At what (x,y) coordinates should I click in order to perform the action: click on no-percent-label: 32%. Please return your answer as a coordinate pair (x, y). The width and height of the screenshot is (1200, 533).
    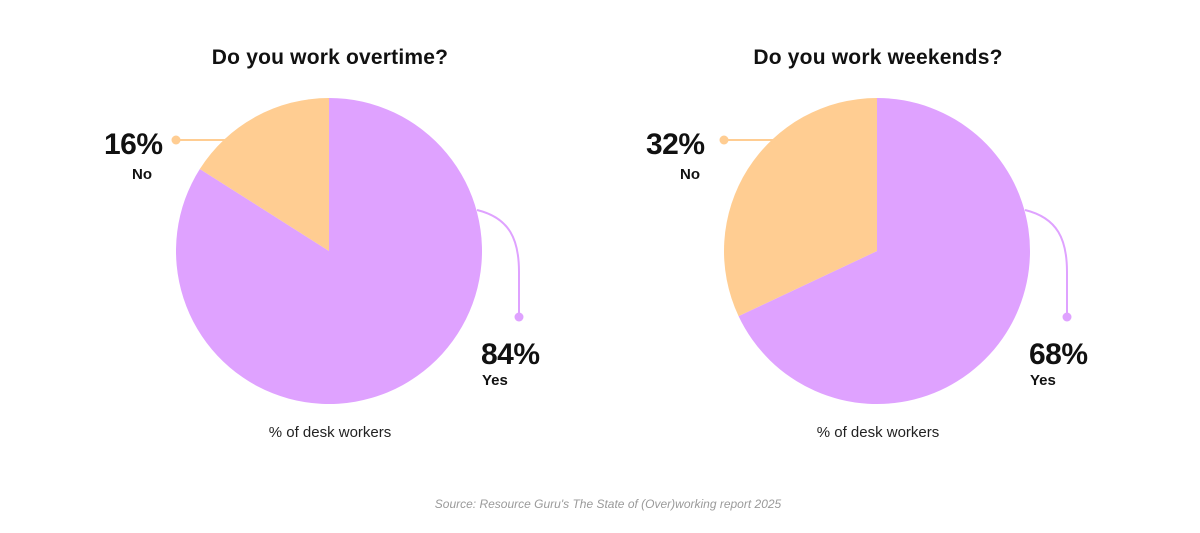
    Looking at the image, I should click on (675, 144).